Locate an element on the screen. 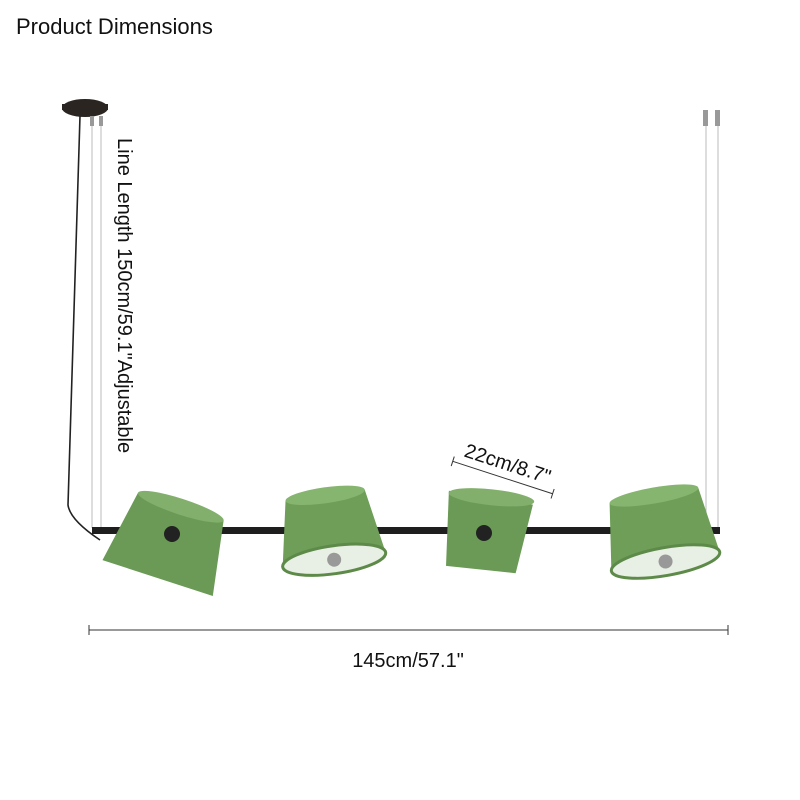  total-width-label: 145cm/57.1" is located at coordinates (408, 661).